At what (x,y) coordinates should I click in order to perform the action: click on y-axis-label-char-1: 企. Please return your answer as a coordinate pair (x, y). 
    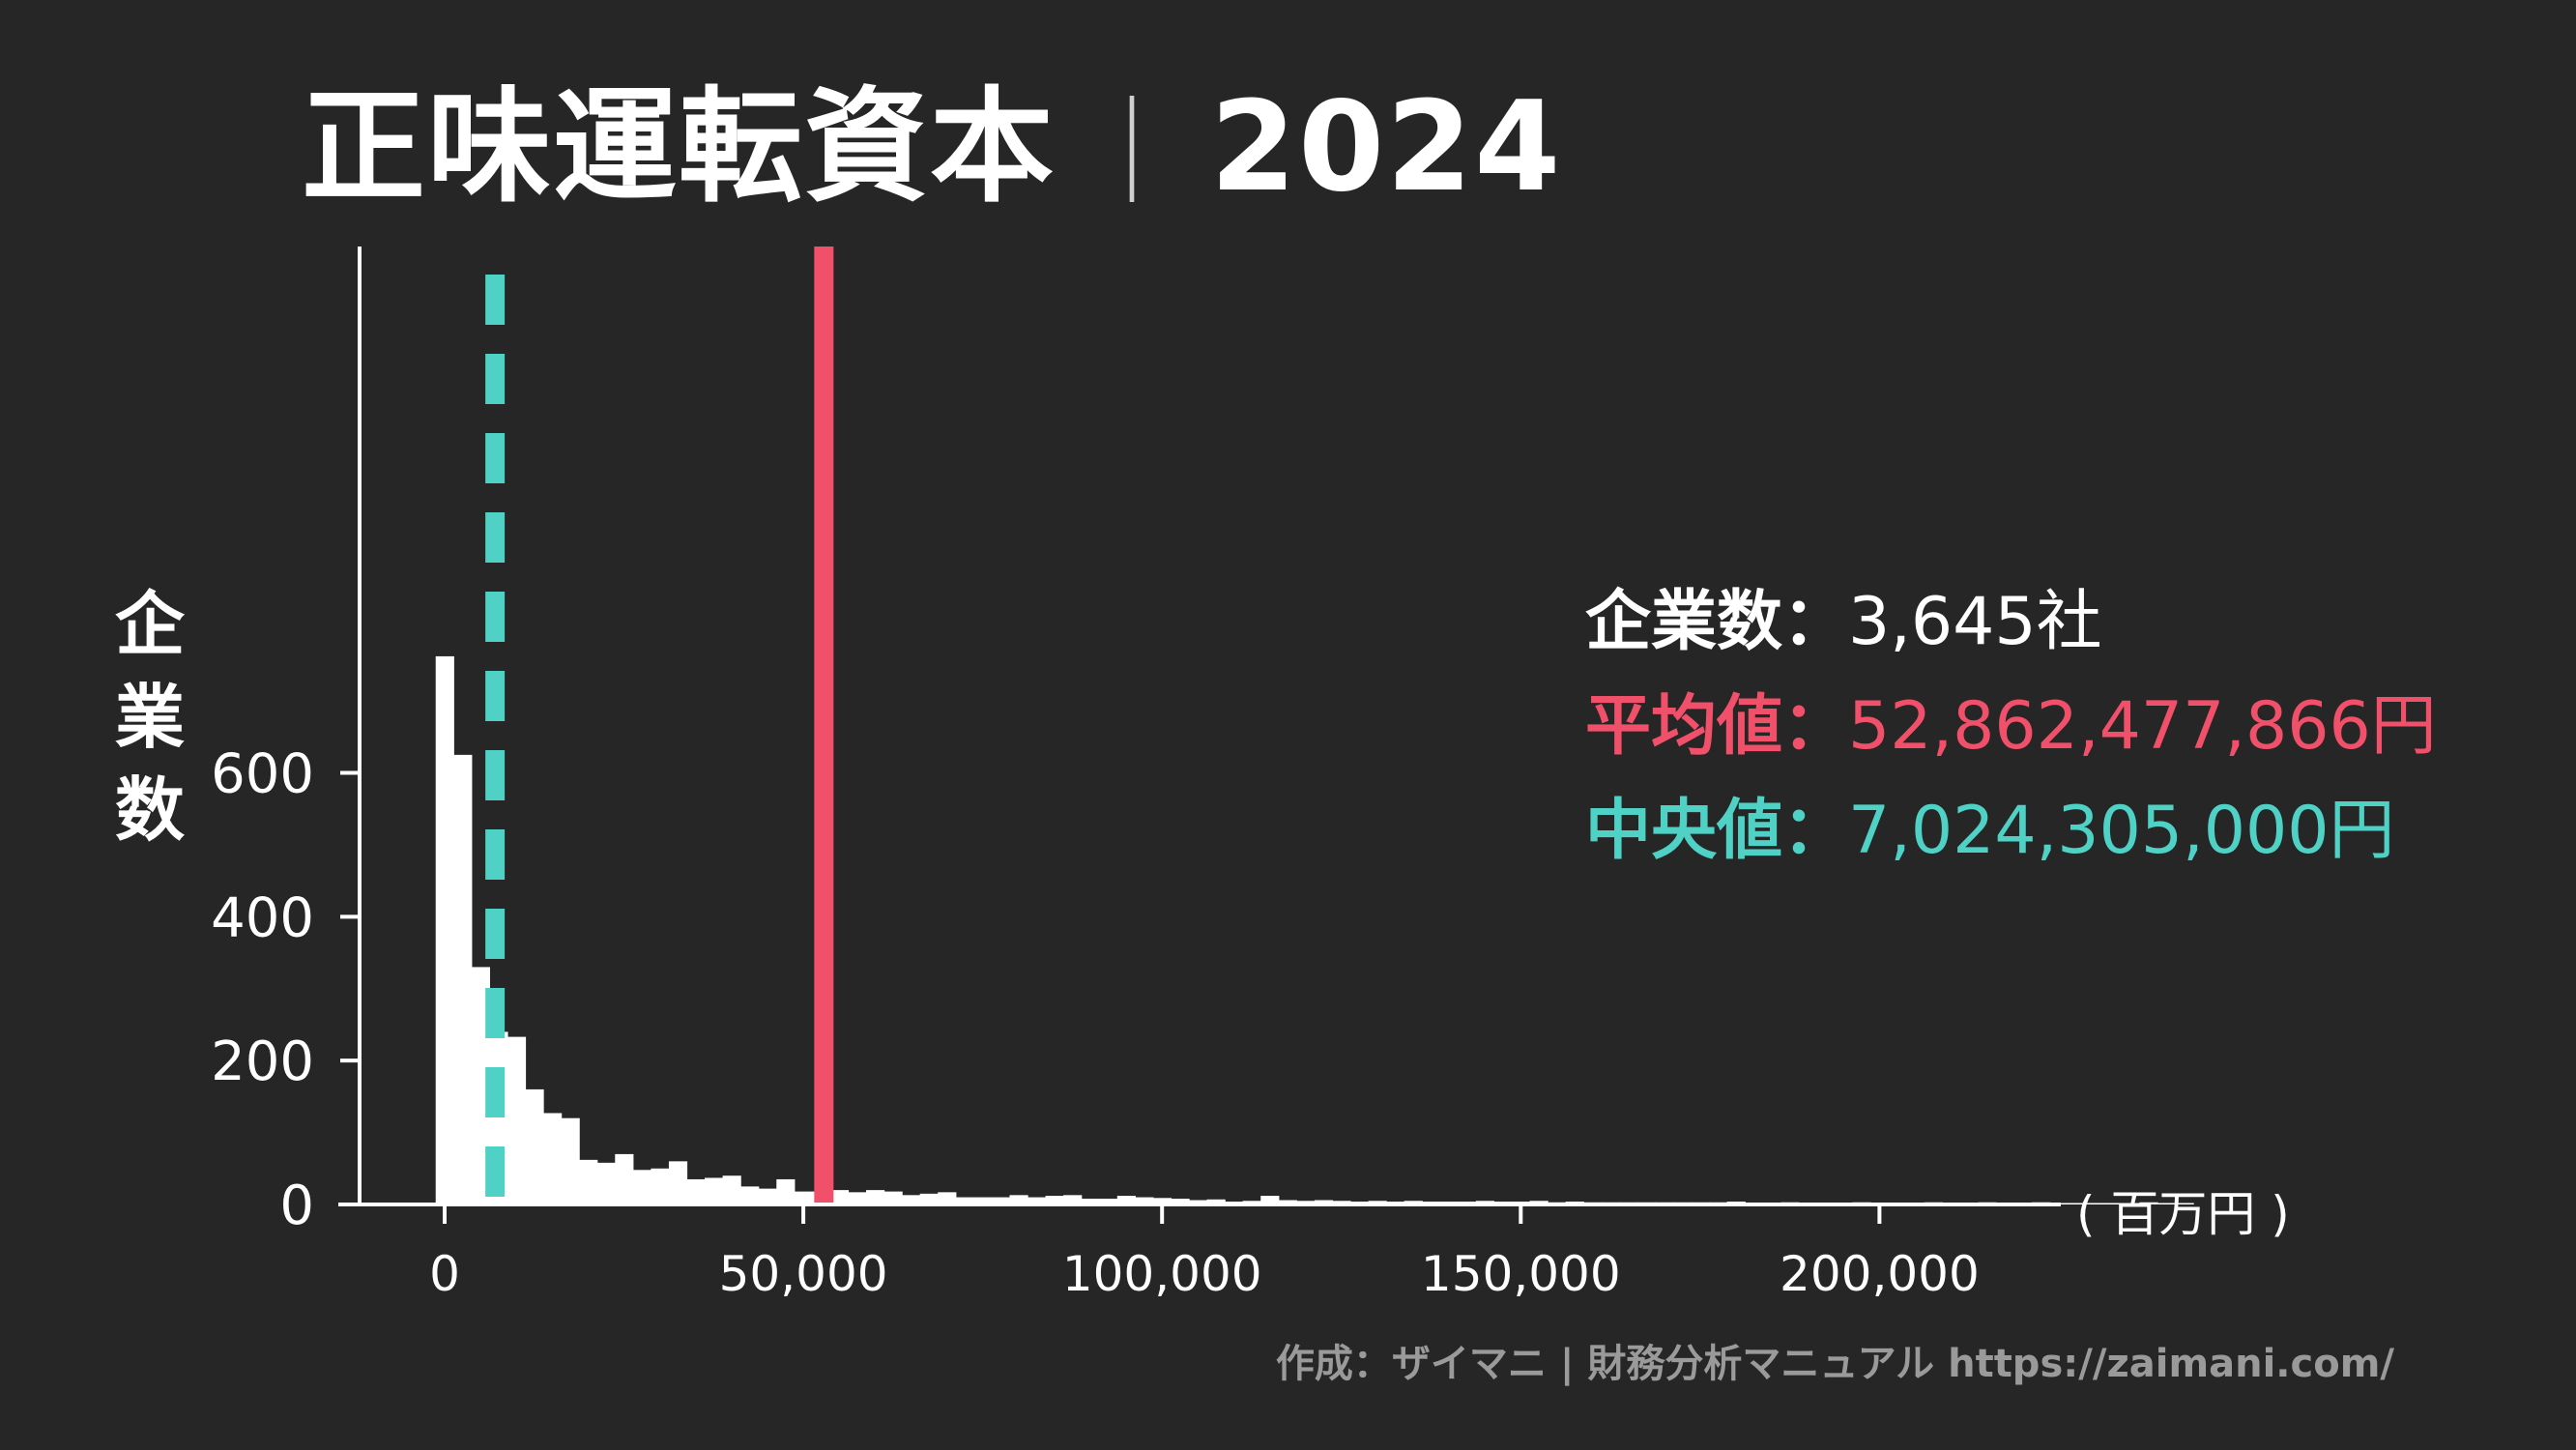
    Looking at the image, I should click on (149, 624).